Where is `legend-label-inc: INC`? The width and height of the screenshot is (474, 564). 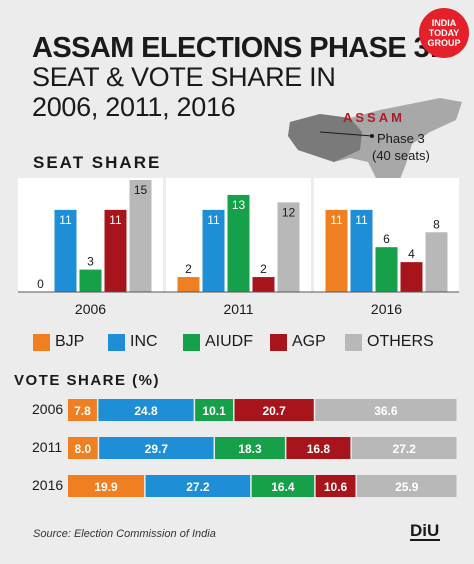 legend-label-inc: INC is located at coordinates (144, 341).